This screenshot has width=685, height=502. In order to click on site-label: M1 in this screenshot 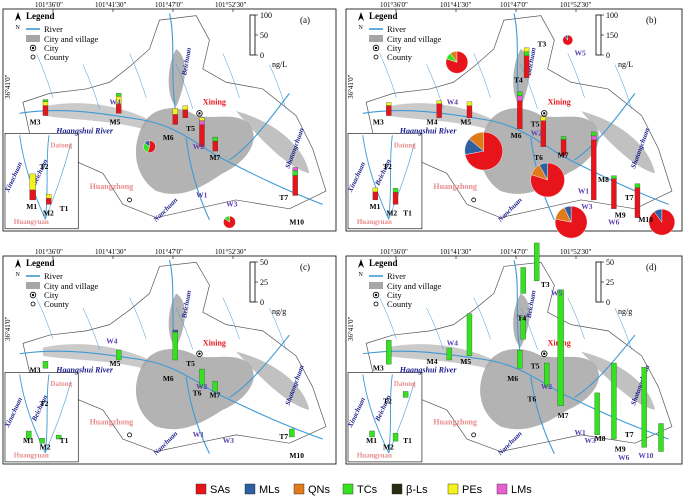, I will do `click(371, 440)`.